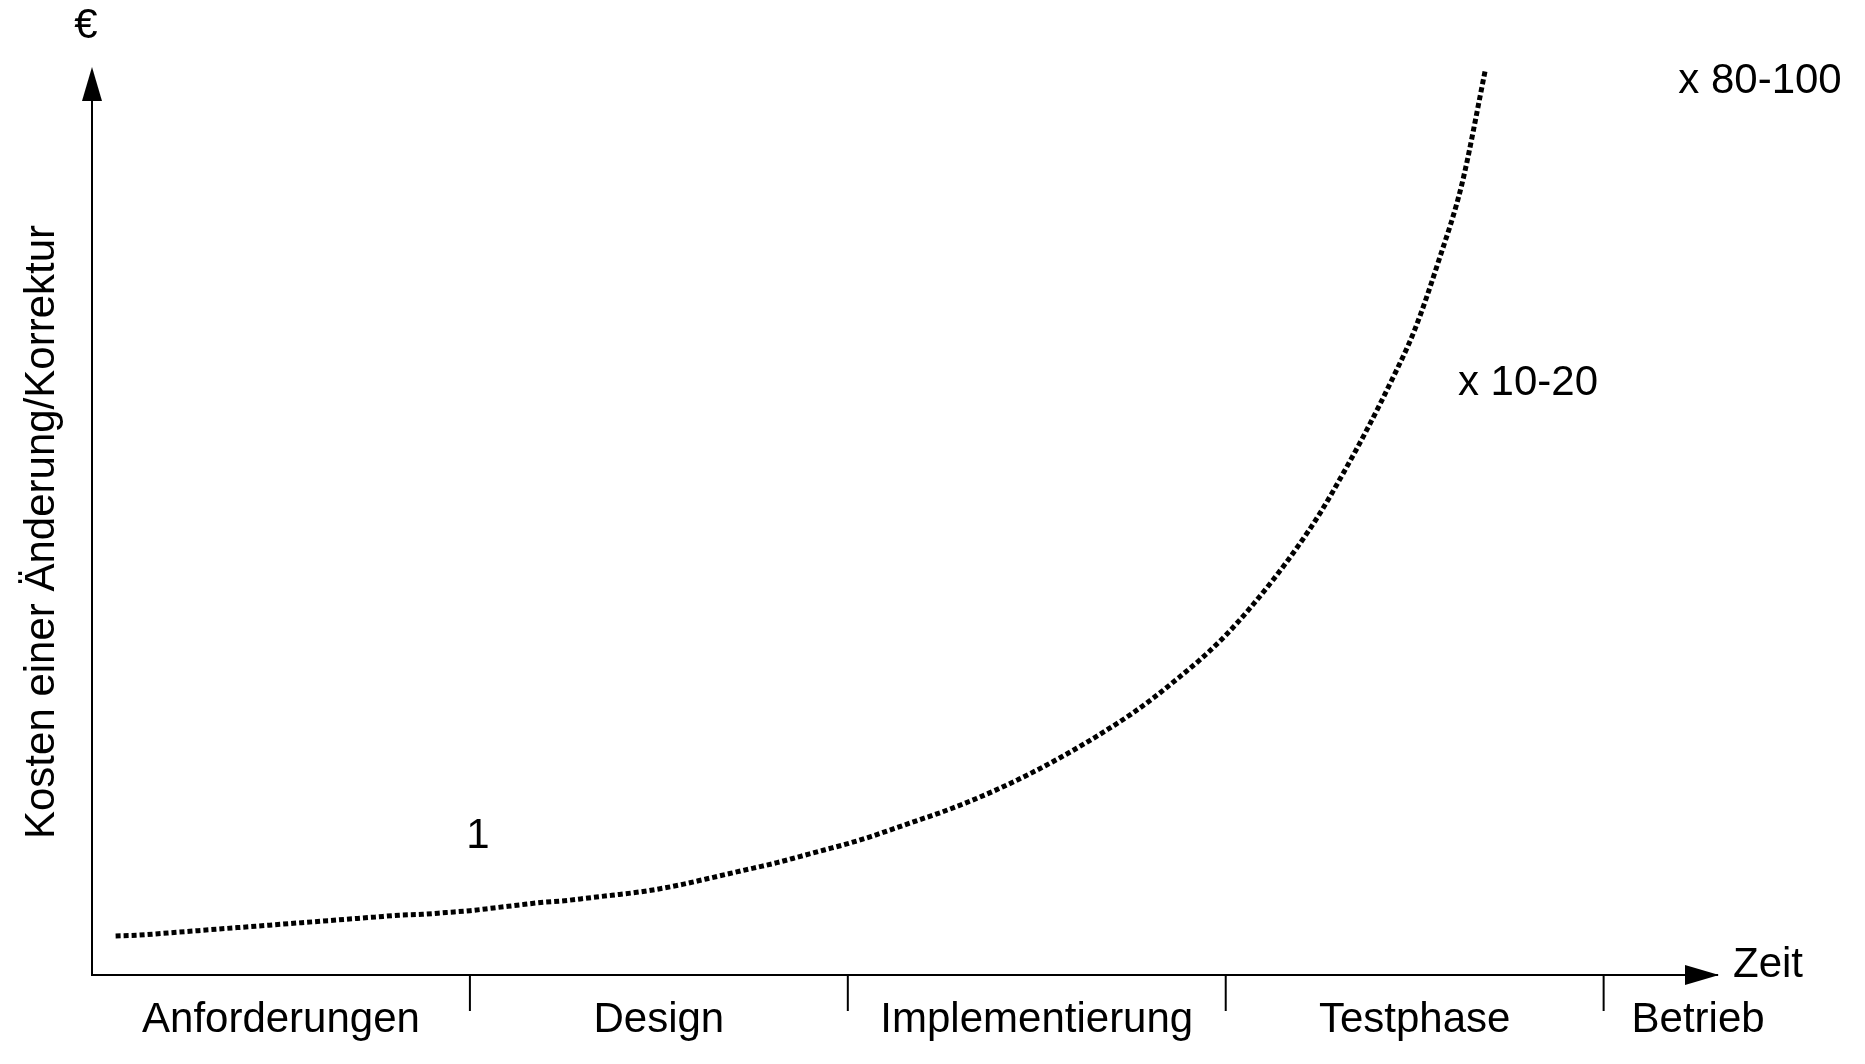 The height and width of the screenshot is (1064, 1865). What do you see at coordinates (1414, 1017) in the screenshot?
I see `x-tick-label: Testphase` at bounding box center [1414, 1017].